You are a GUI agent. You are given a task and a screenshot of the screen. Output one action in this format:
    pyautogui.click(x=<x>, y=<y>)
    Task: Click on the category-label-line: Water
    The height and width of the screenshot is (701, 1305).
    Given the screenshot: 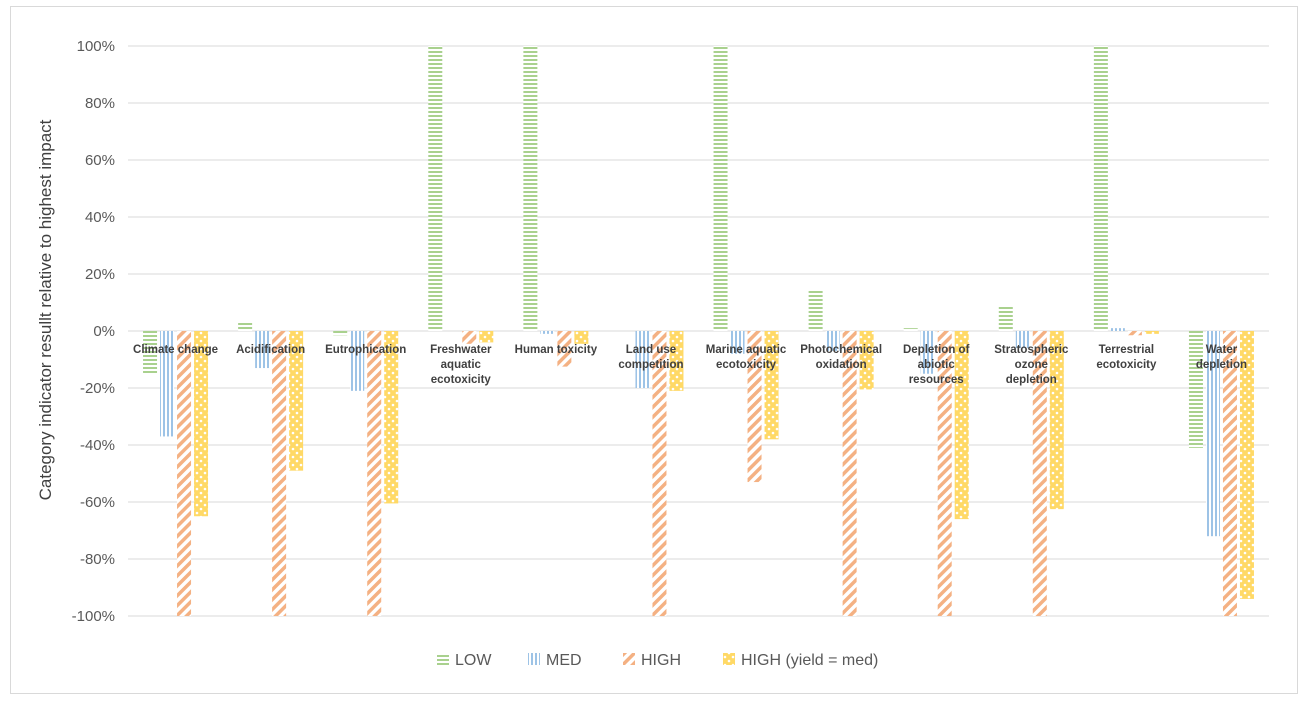 What is the action you would take?
    pyautogui.click(x=1222, y=350)
    